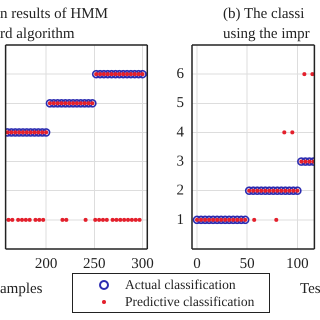 The width and height of the screenshot is (320, 320). I want to click on legend-label: Predictive classification, so click(189, 302).